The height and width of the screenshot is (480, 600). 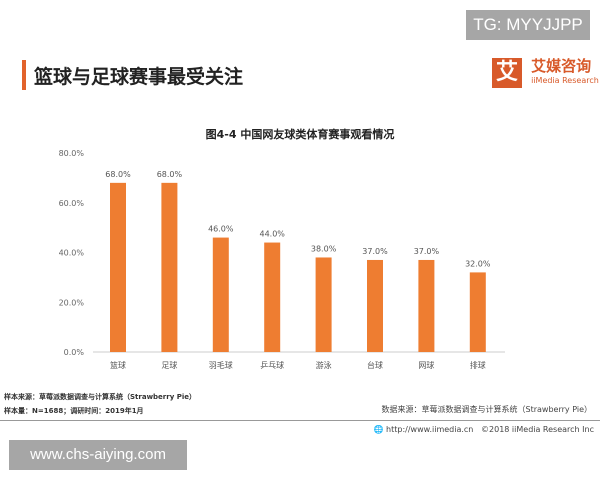 What do you see at coordinates (478, 263) in the screenshot?
I see `data-label: 32.0%` at bounding box center [478, 263].